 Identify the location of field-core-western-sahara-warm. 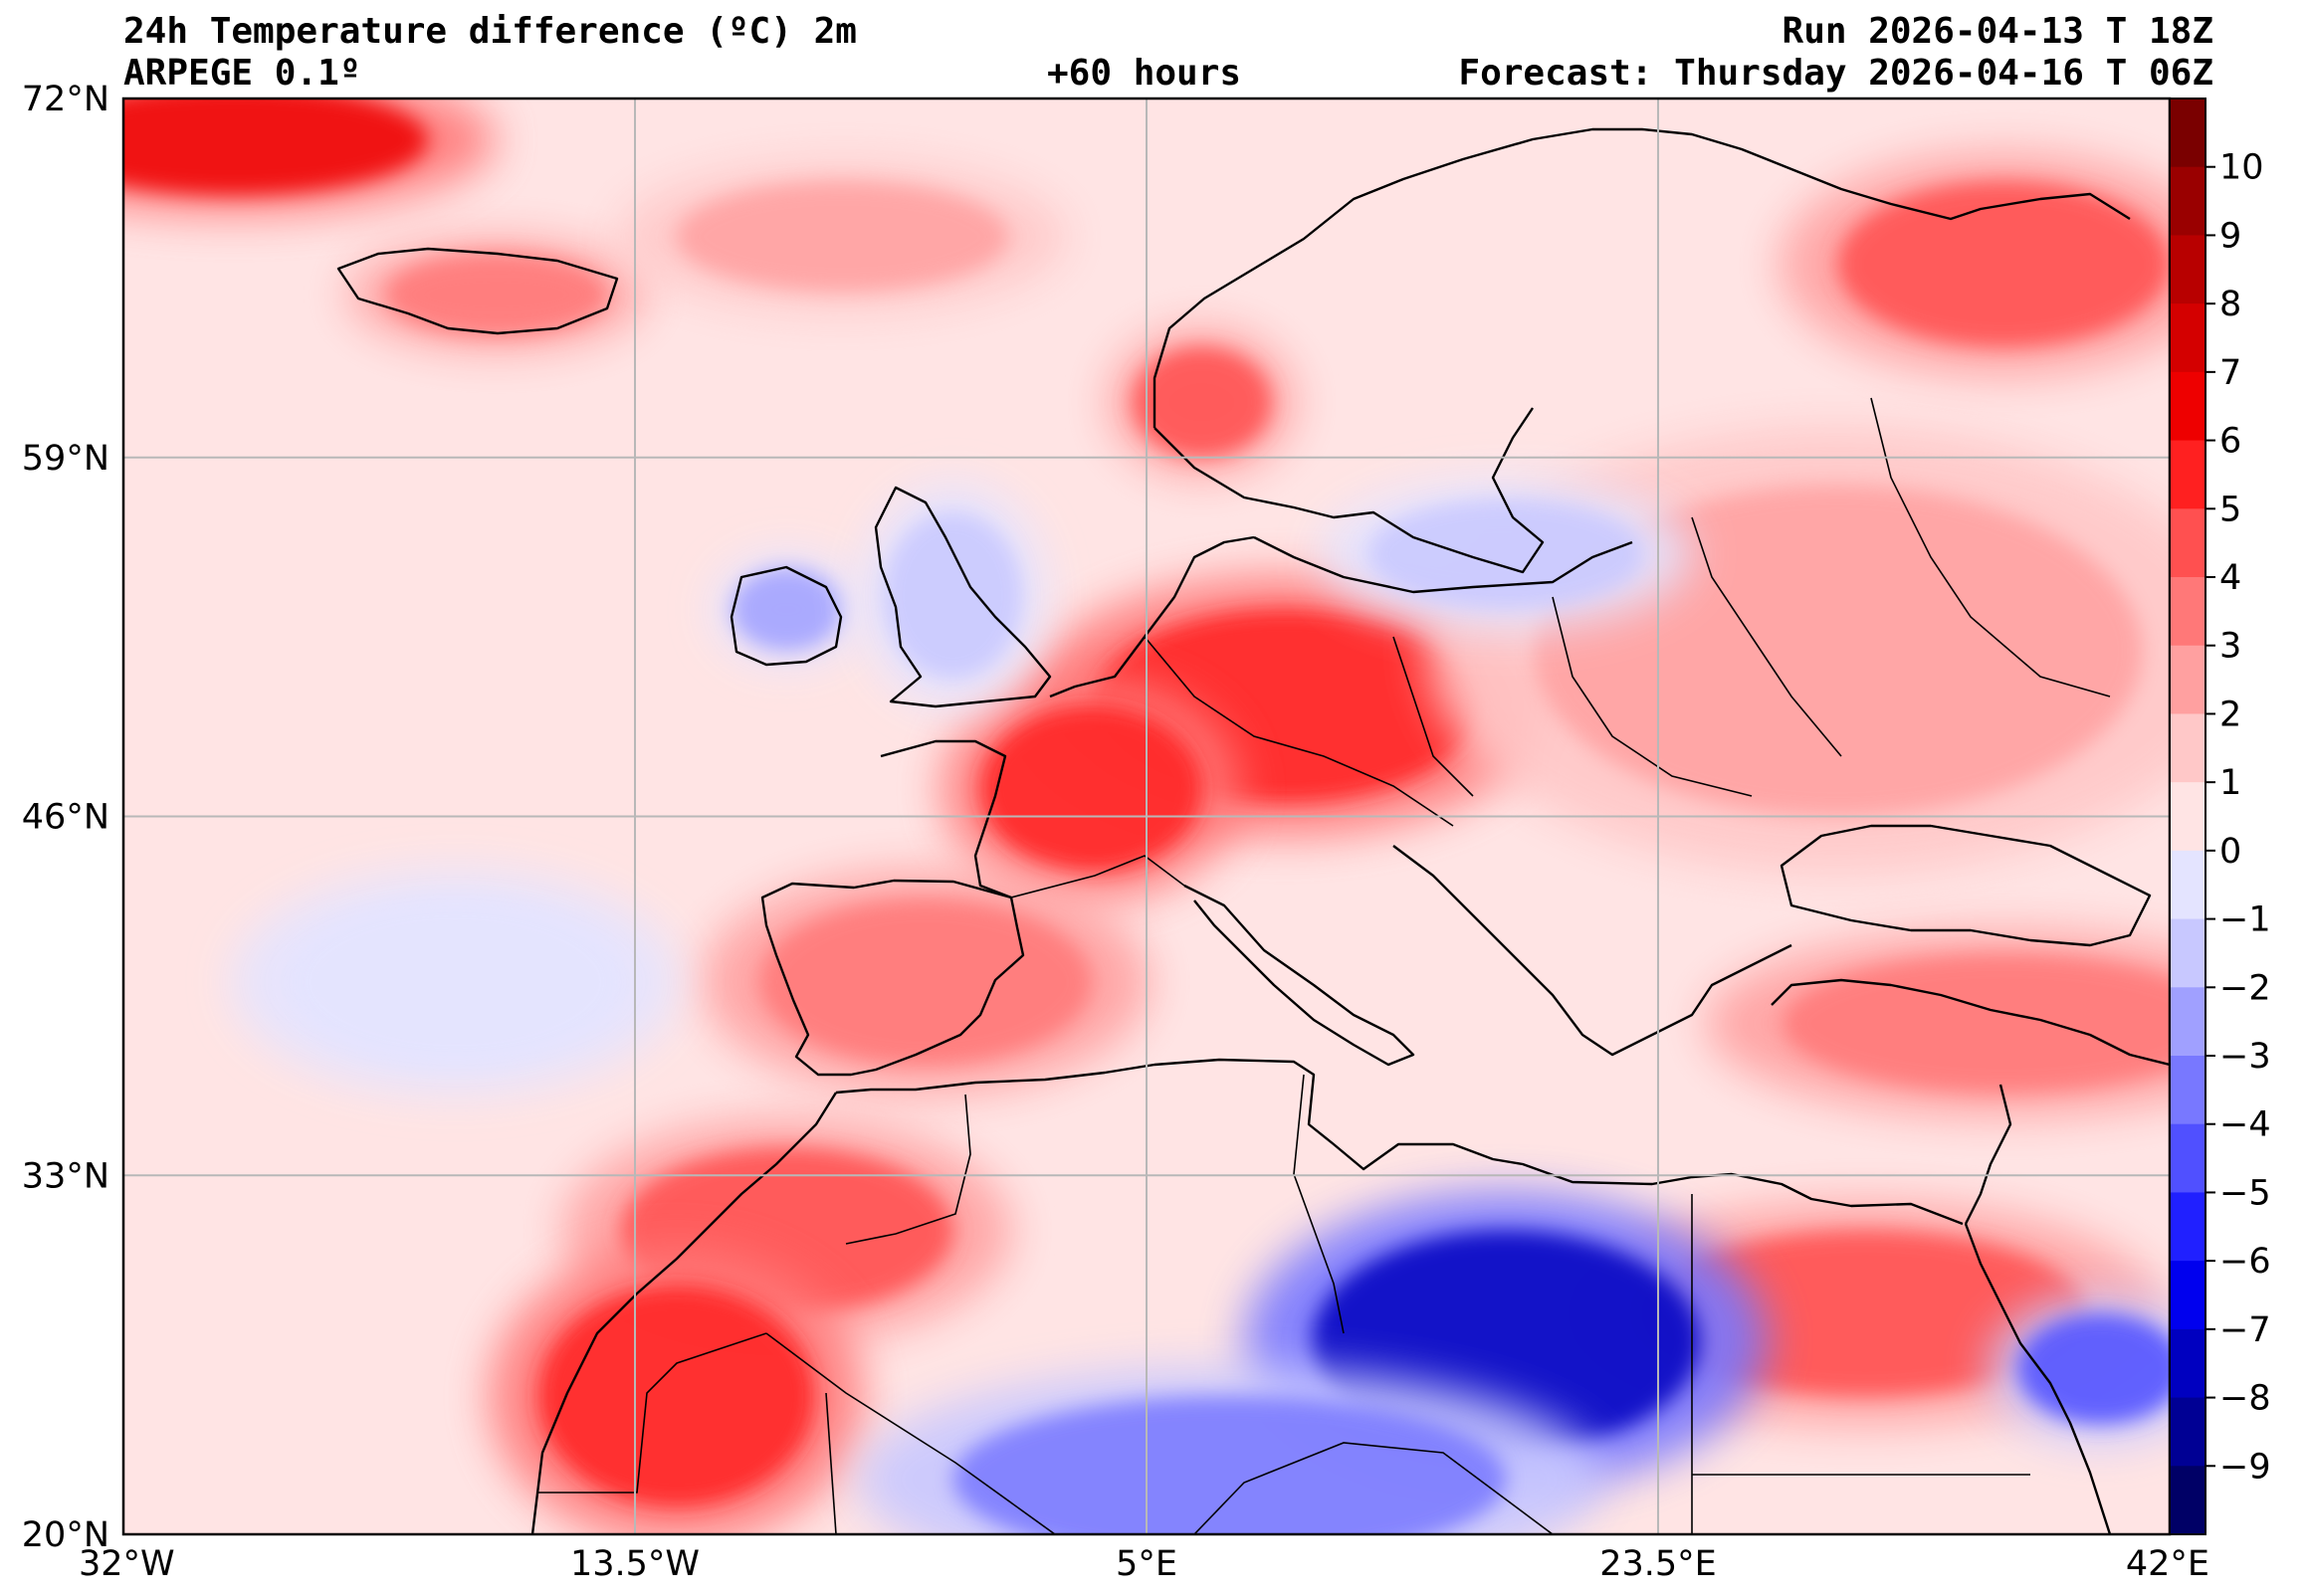
(676, 1397).